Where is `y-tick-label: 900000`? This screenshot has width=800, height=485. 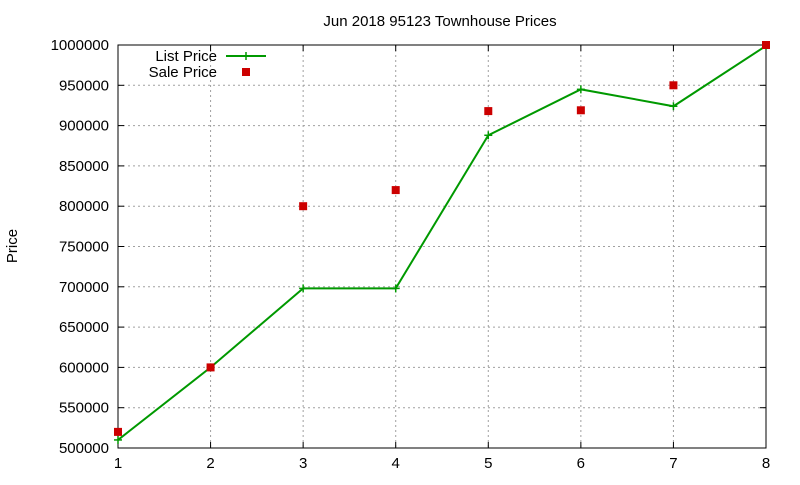 y-tick-label: 900000 is located at coordinates (84, 126).